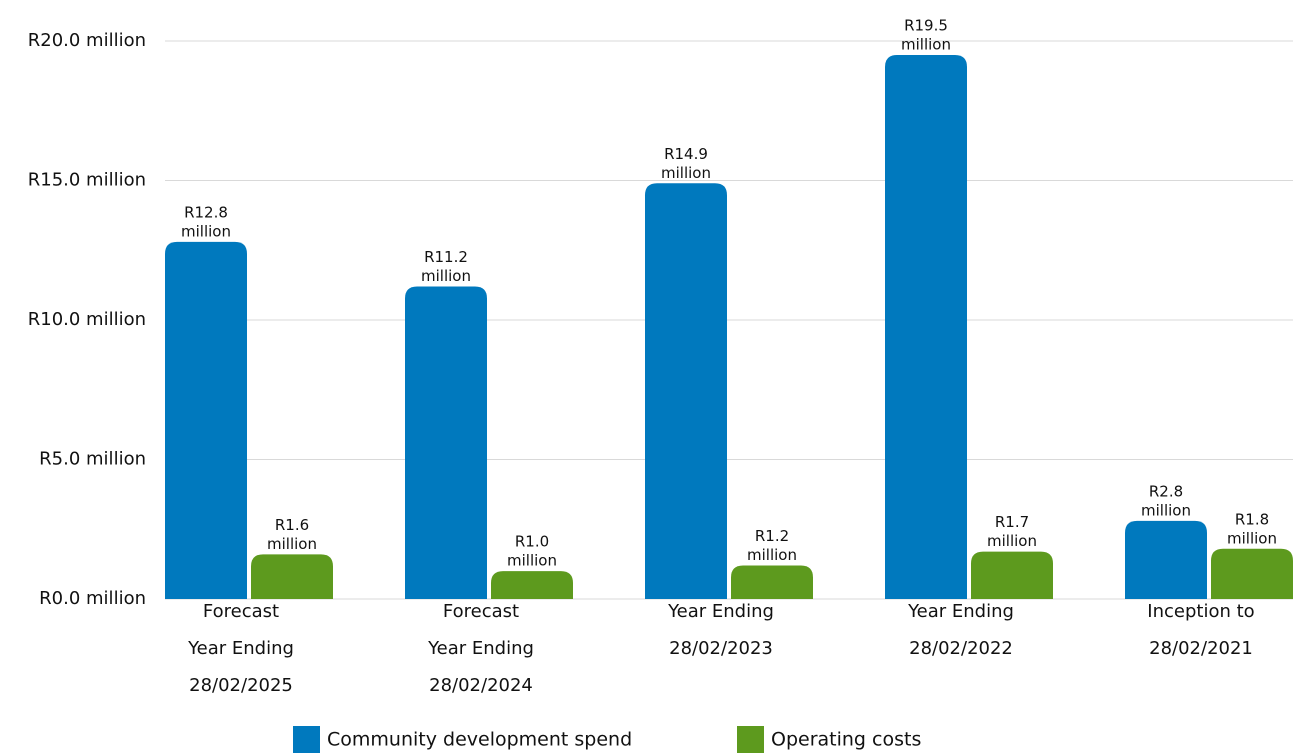 This screenshot has height=753, width=1293. Describe the element at coordinates (926, 25) in the screenshot. I see `data-label: R19.5` at that location.